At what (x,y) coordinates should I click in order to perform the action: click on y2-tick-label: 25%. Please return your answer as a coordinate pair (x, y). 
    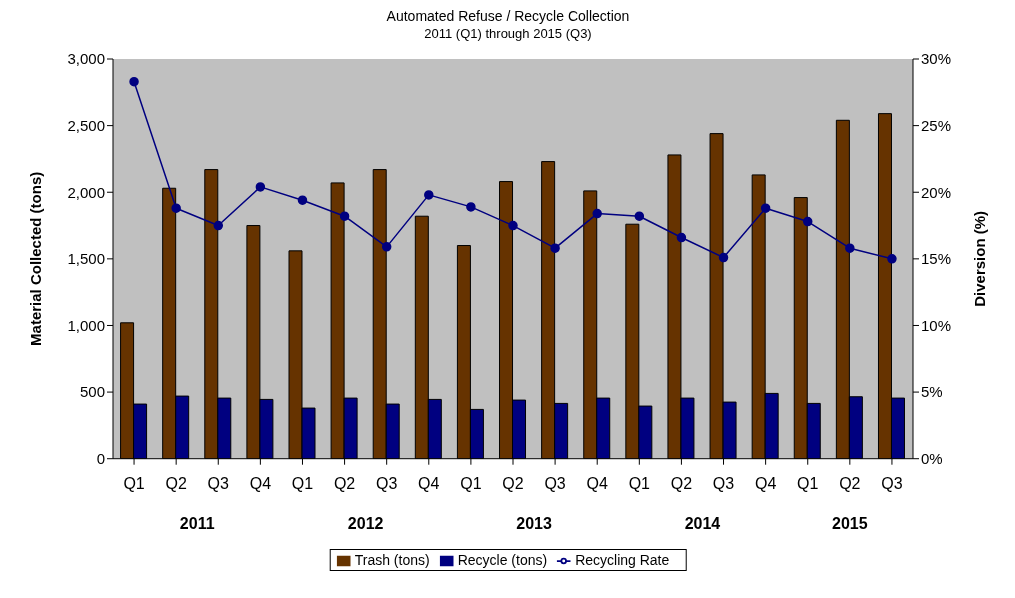
    Looking at the image, I should click on (936, 125).